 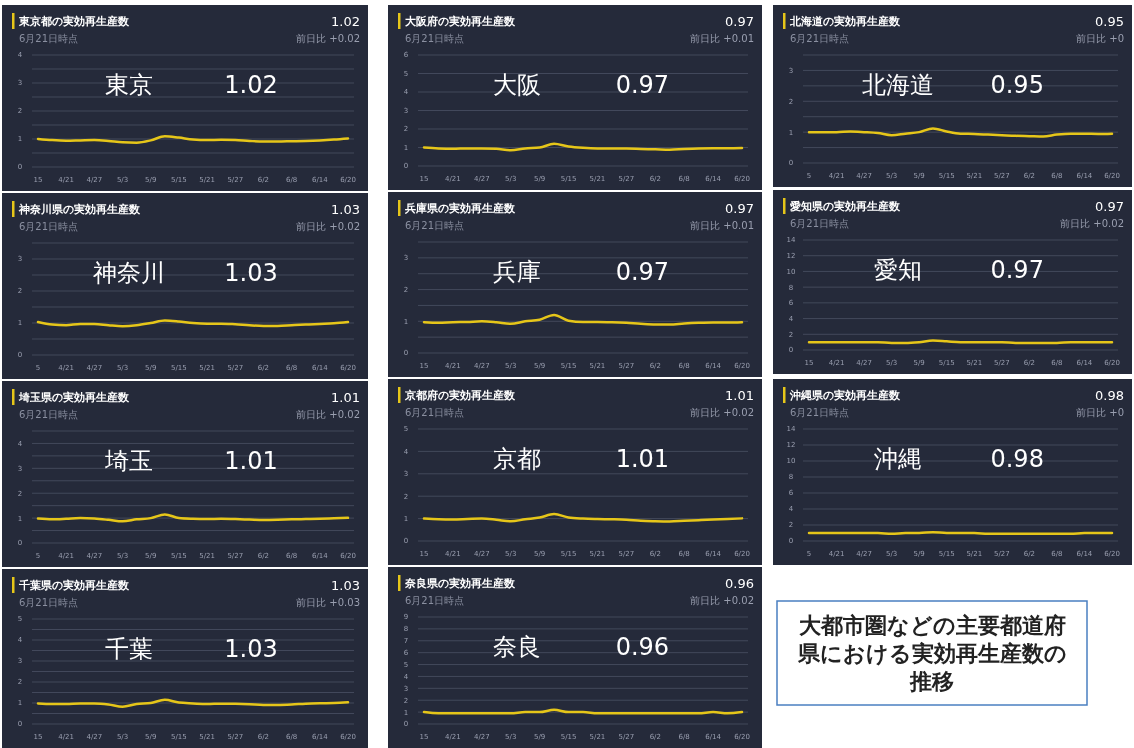 What do you see at coordinates (460, 21) in the screenshot?
I see `chart-title: 大阪府の実効再生産数` at bounding box center [460, 21].